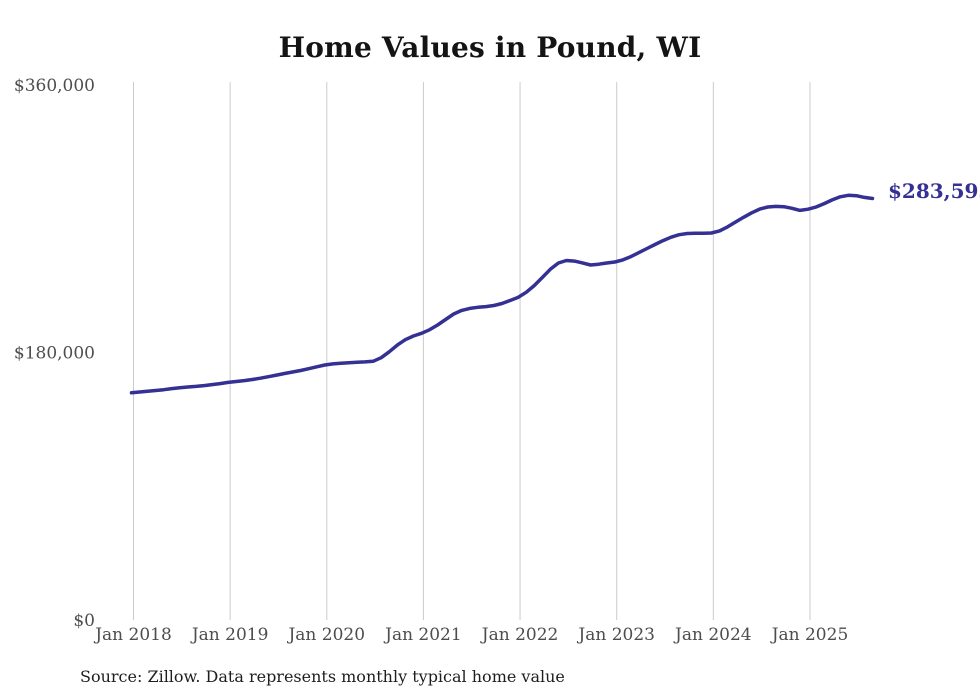 This screenshot has width=980, height=699. What do you see at coordinates (519, 635) in the screenshot?
I see `x-tick-label: Jan 2022` at bounding box center [519, 635].